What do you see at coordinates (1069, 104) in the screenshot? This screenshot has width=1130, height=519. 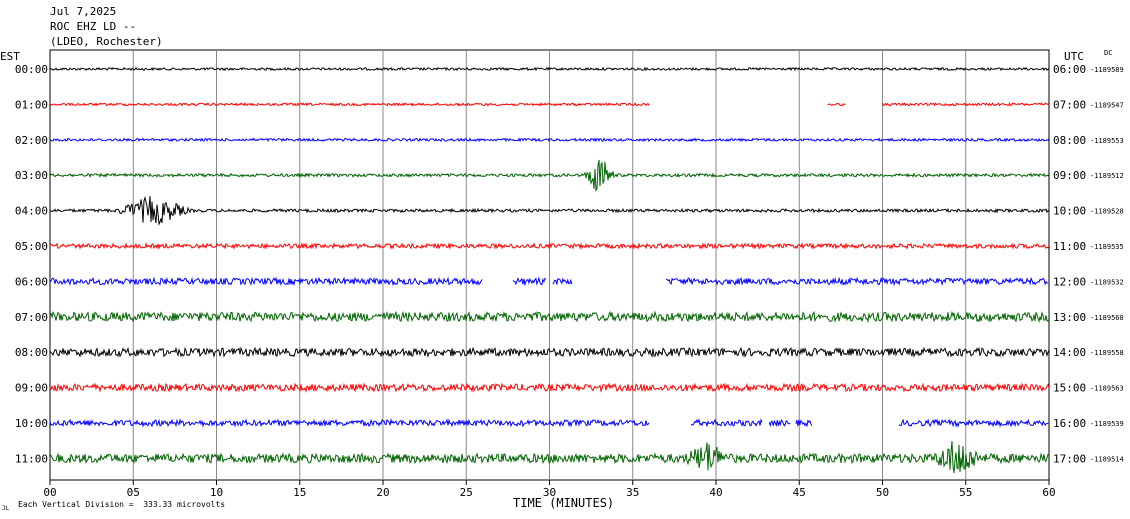 I see `utc-time-label: 07:00` at bounding box center [1069, 104].